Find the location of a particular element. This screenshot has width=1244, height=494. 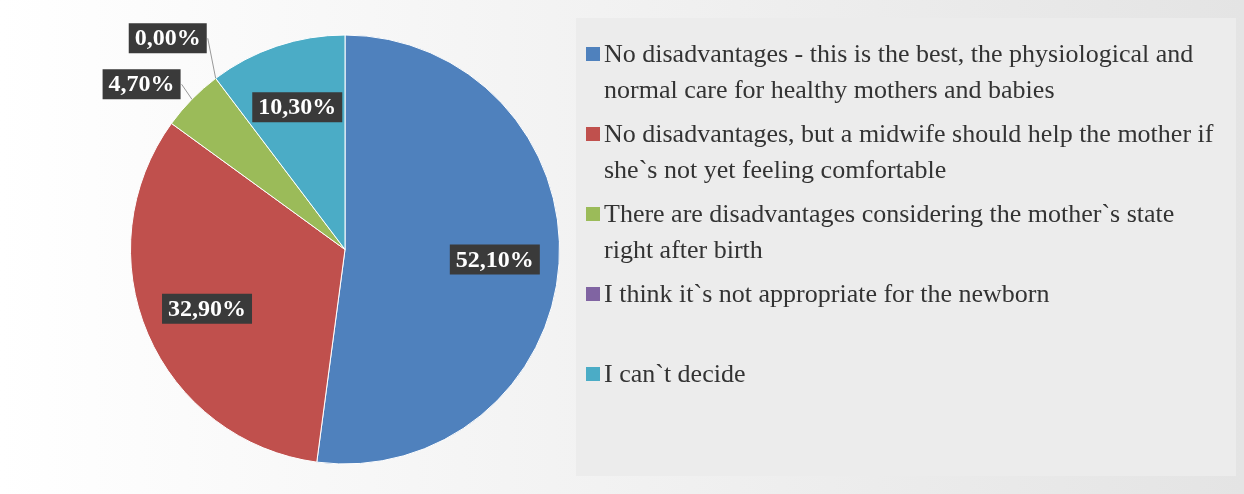

legend-label: No disadvantages - this is the best, the physiological and normal care for healthy mothers and babies is located at coordinates (899, 72).